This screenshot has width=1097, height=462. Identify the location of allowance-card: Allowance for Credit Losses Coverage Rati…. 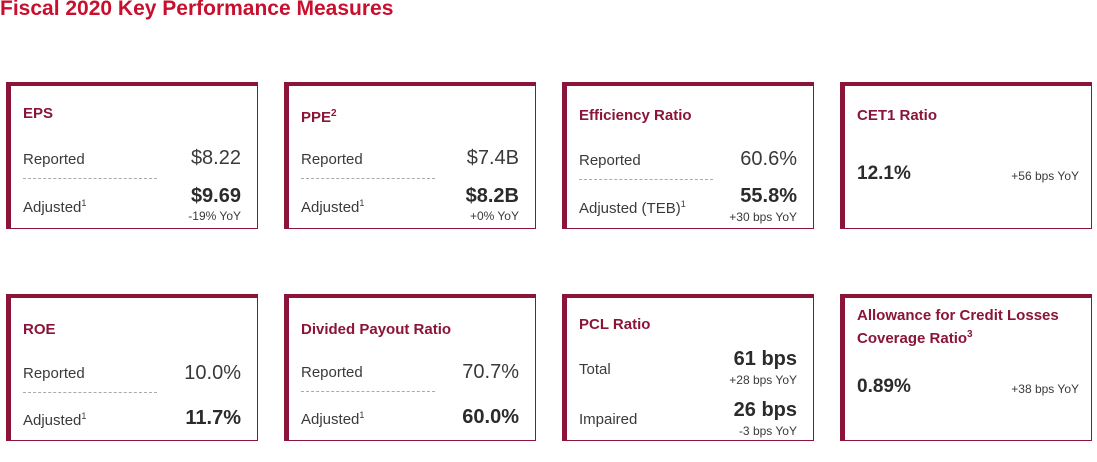
(966, 367).